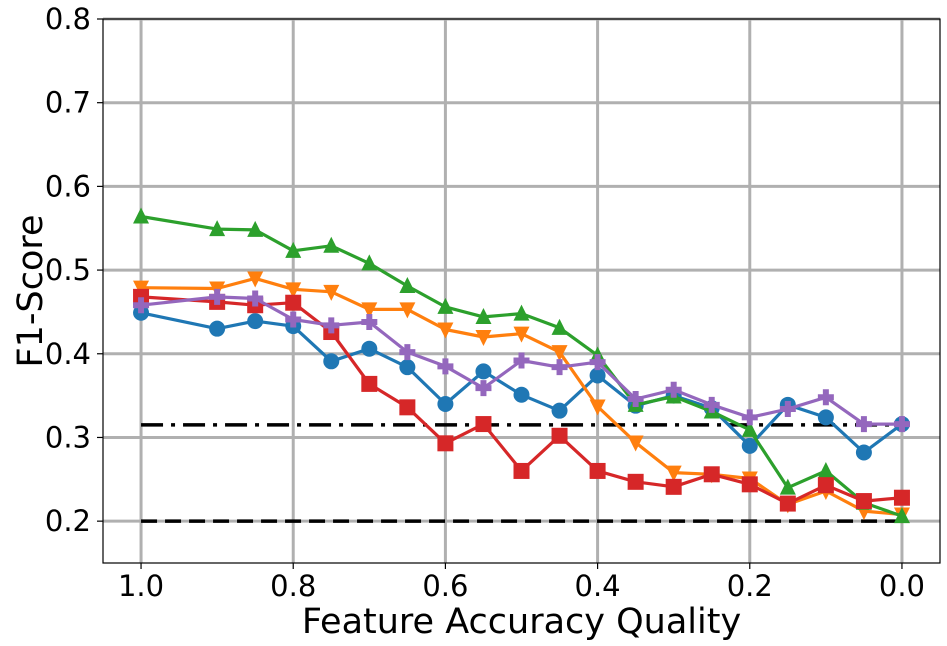 This screenshot has height=646, width=947. I want to click on x-tick-label: 0.4, so click(598, 586).